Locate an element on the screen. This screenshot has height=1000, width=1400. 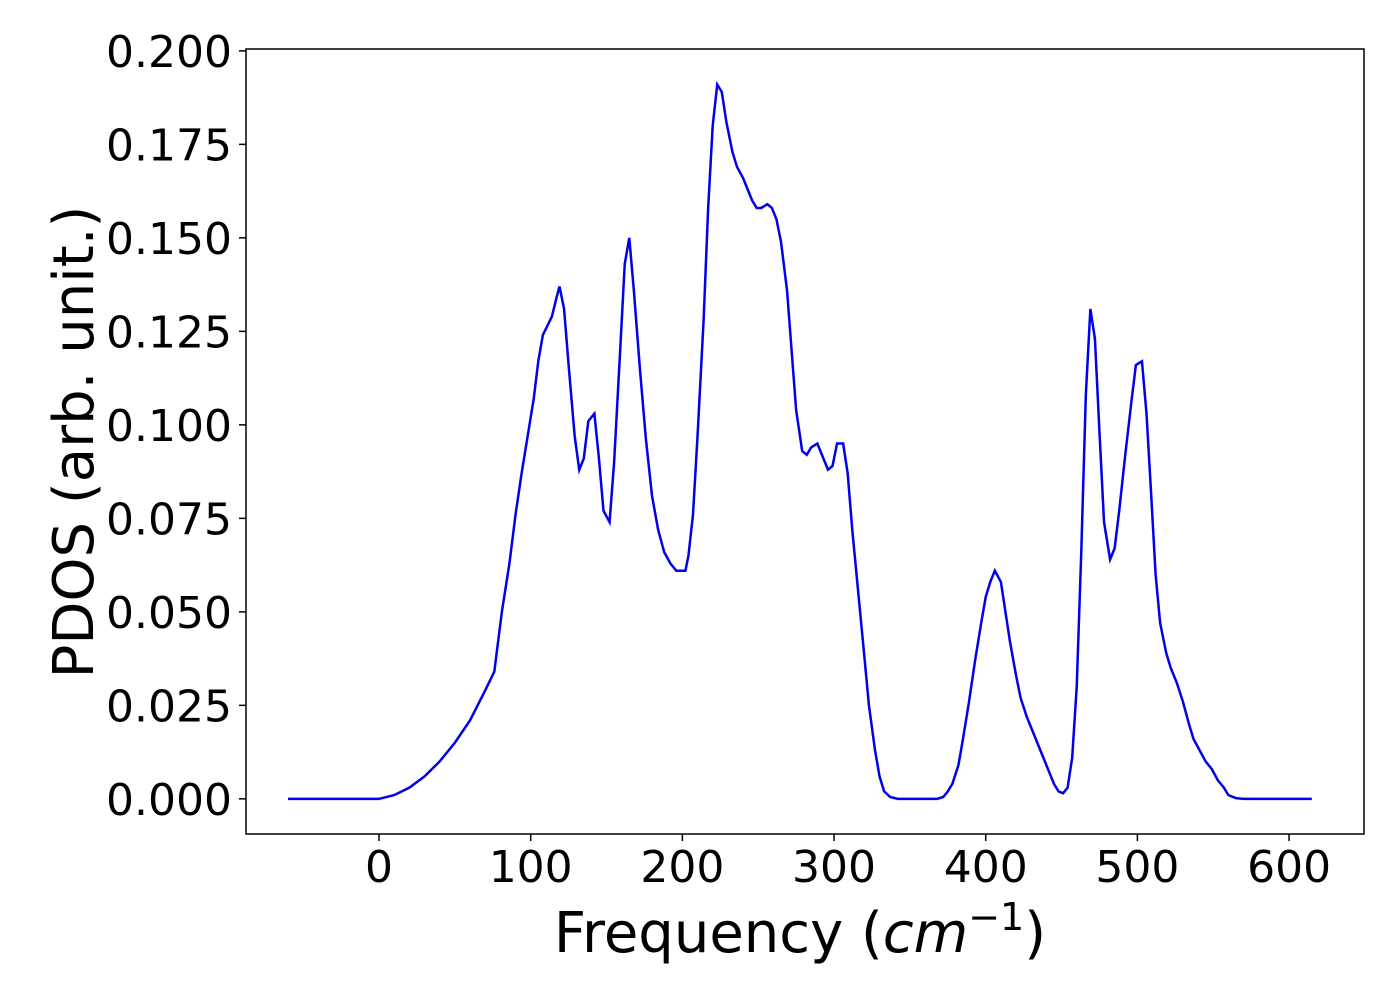
y-tick-label: 0.100 is located at coordinates (169, 426).